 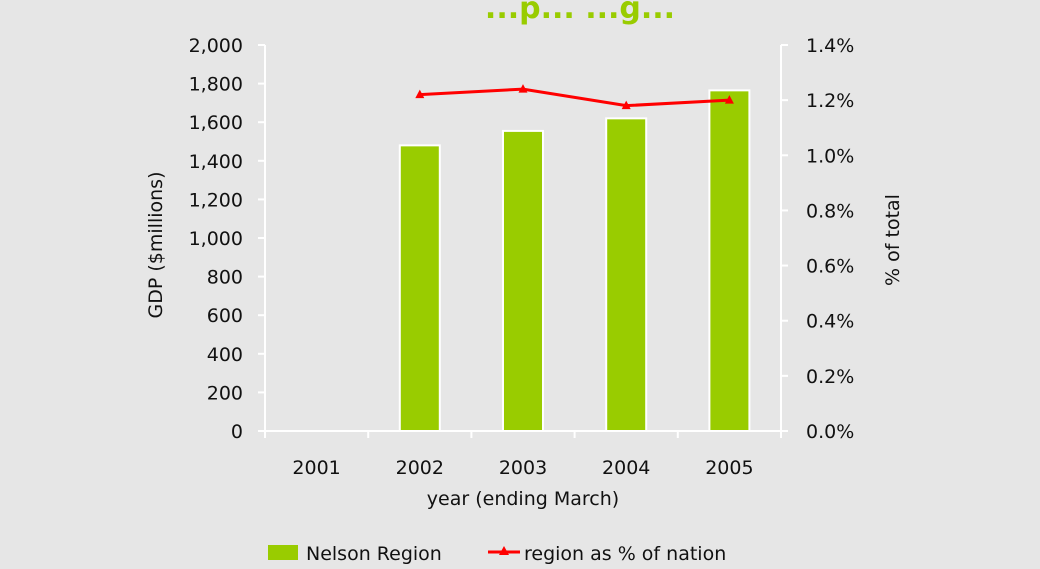 I want to click on y-tick-label: 200, so click(x=225, y=393).